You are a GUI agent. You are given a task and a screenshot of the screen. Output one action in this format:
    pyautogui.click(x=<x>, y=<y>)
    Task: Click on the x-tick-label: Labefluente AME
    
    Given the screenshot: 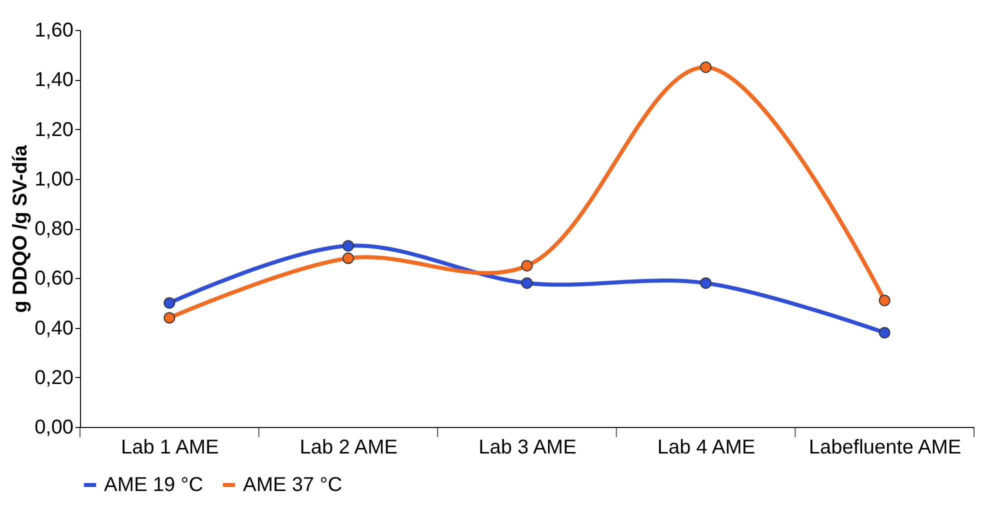 What is the action you would take?
    pyautogui.click(x=885, y=447)
    